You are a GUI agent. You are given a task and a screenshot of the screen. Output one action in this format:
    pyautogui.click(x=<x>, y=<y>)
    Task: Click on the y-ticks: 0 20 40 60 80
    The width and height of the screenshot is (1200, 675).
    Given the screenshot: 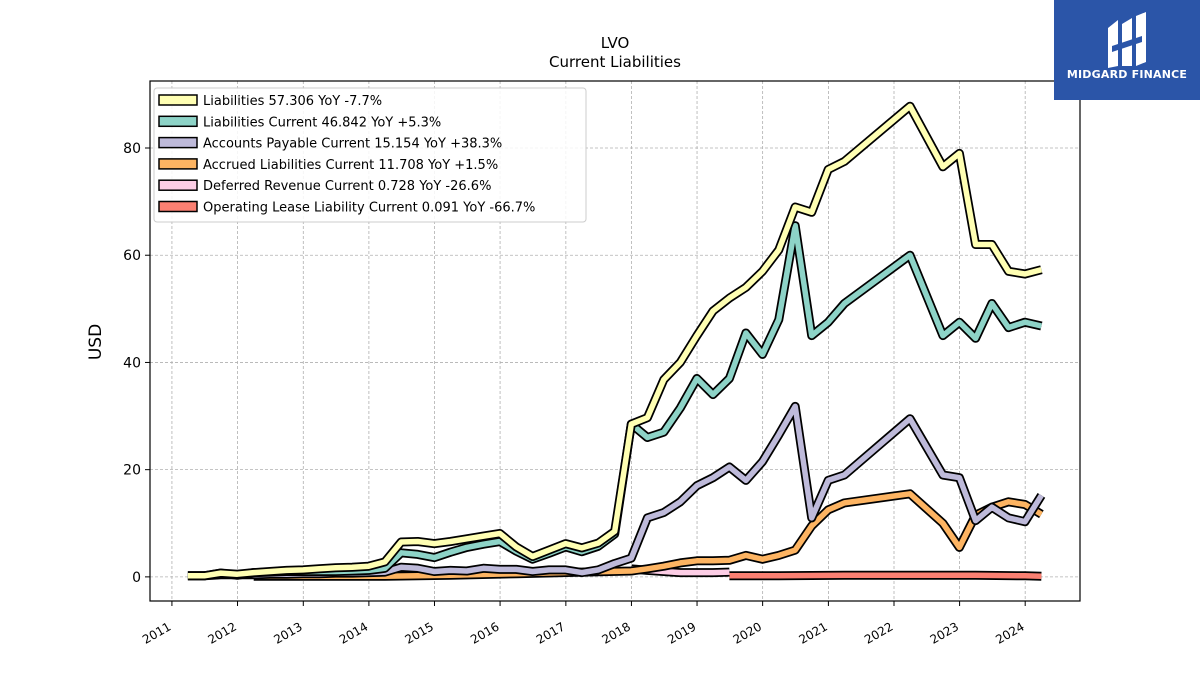 What is the action you would take?
    pyautogui.click(x=136, y=363)
    